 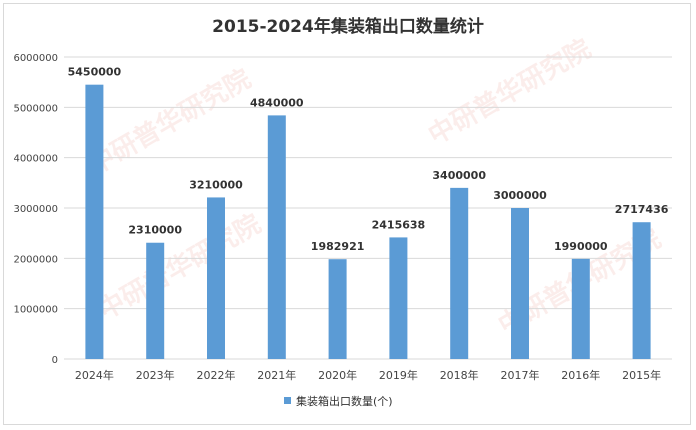 What do you see at coordinates (35, 159) in the screenshot?
I see `y-tick-label: 4000000` at bounding box center [35, 159].